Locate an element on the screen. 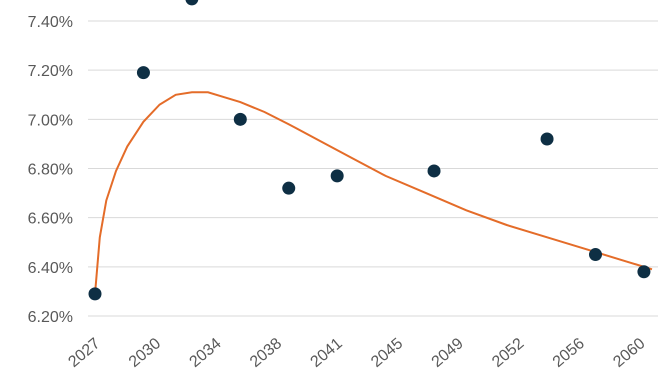 The width and height of the screenshot is (658, 380). x-tick-label: 2056 is located at coordinates (569, 353).